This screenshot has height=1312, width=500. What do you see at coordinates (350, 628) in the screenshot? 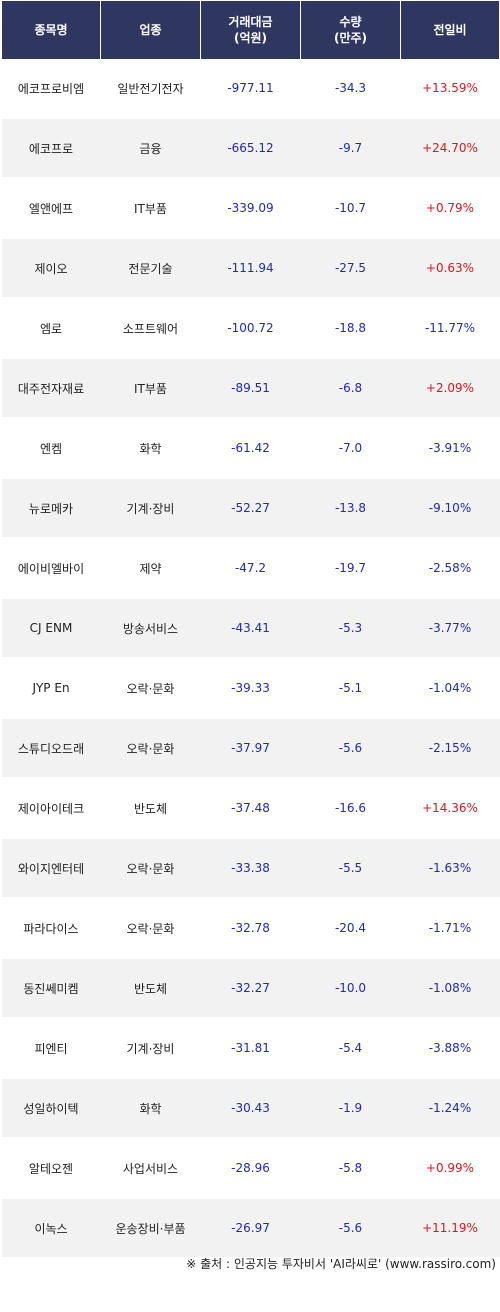
I see `quantity-cell: -5.3` at bounding box center [350, 628].